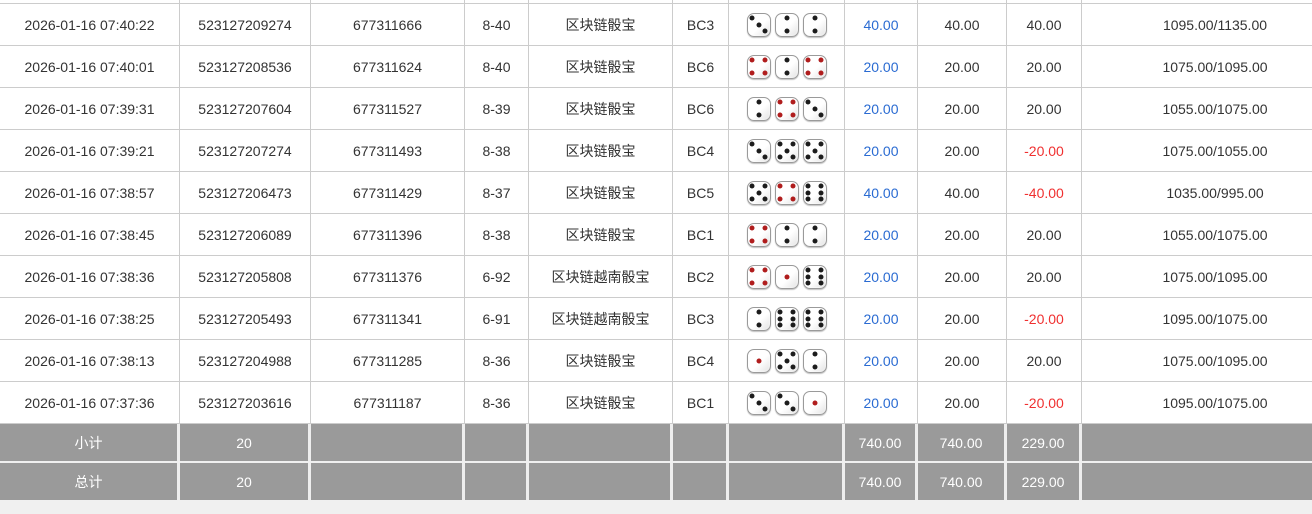  What do you see at coordinates (787, 442) in the screenshot?
I see `subtotal-empty-cell` at bounding box center [787, 442].